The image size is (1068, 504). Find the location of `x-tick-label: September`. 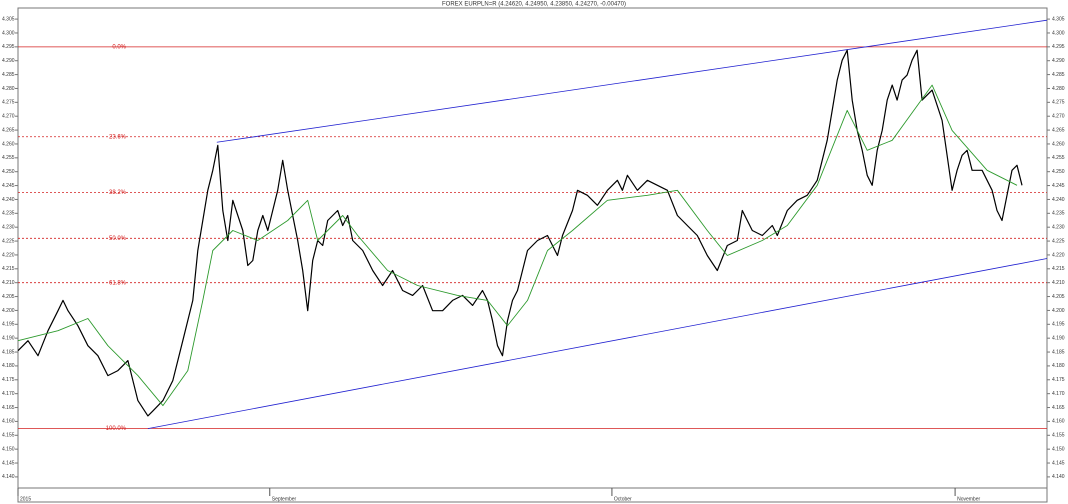

x-tick-label: September is located at coordinates (284, 499).